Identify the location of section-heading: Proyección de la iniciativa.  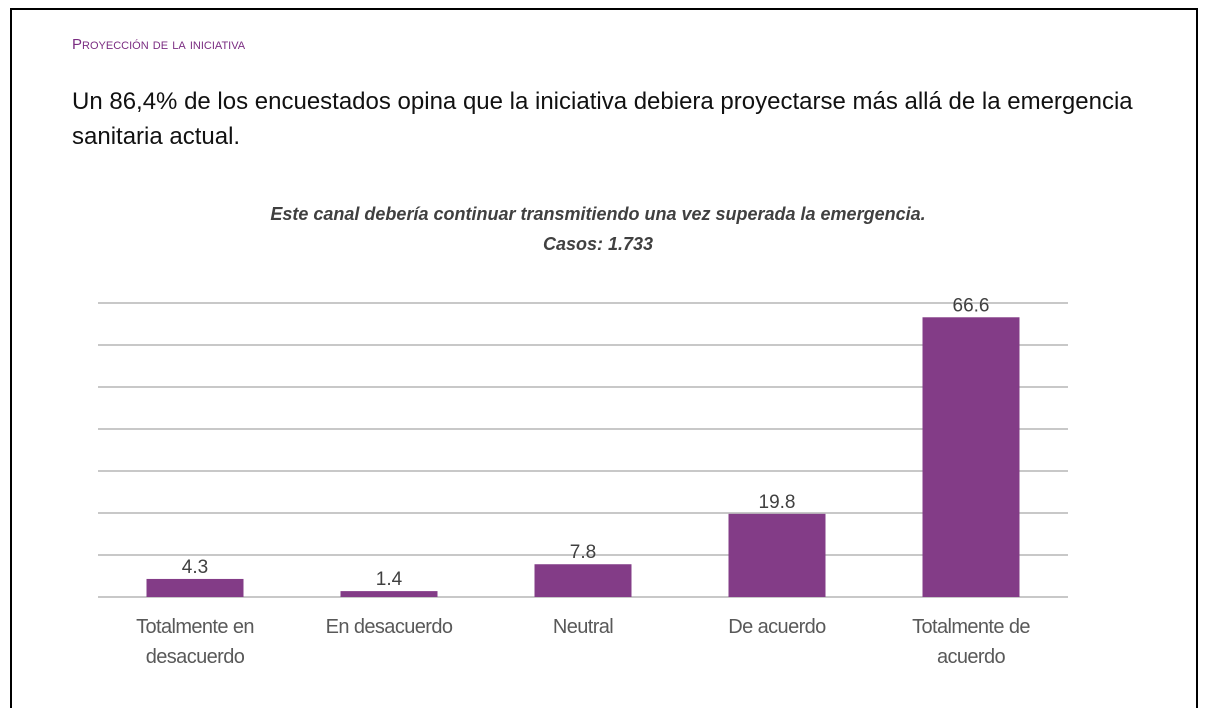
(159, 44).